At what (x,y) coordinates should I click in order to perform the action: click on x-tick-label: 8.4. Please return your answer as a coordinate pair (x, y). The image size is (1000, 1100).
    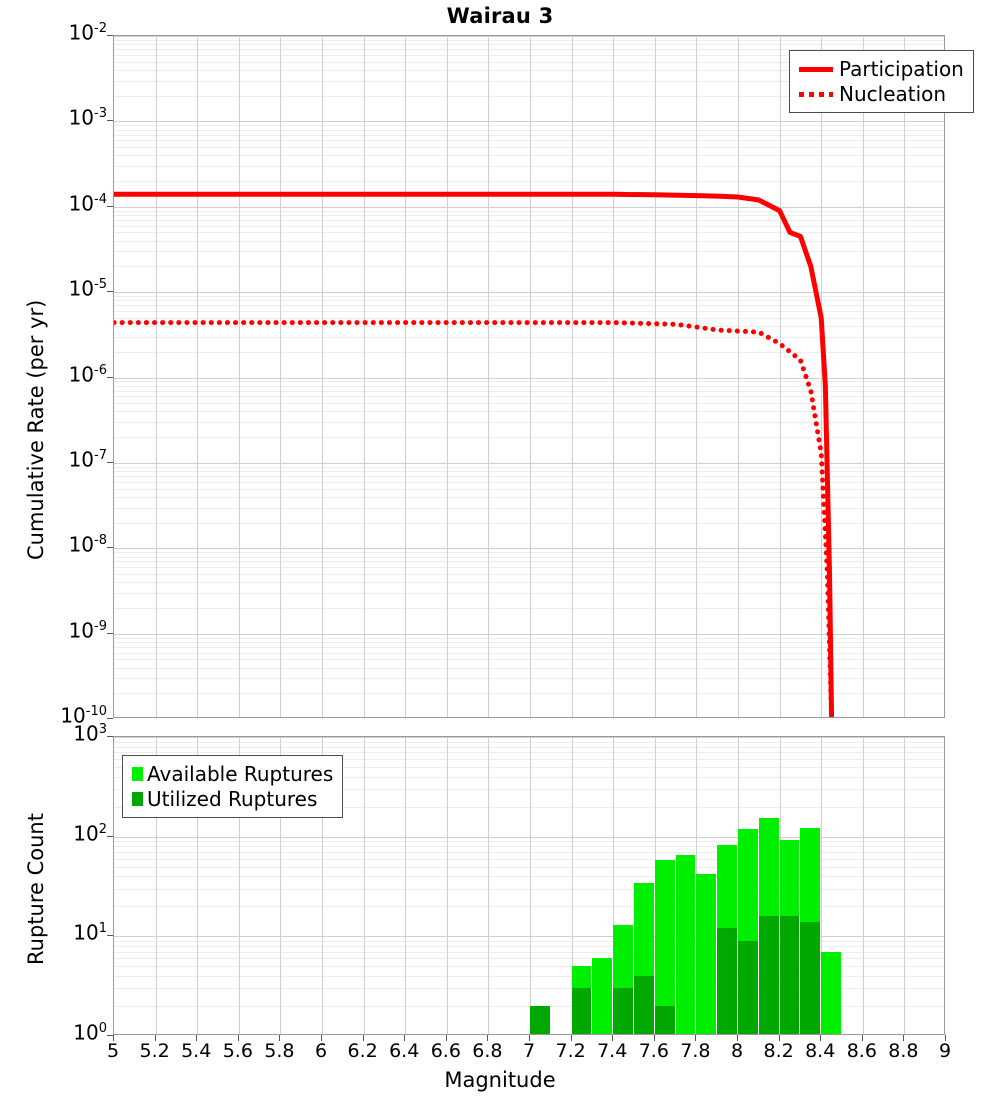
    Looking at the image, I should click on (820, 1051).